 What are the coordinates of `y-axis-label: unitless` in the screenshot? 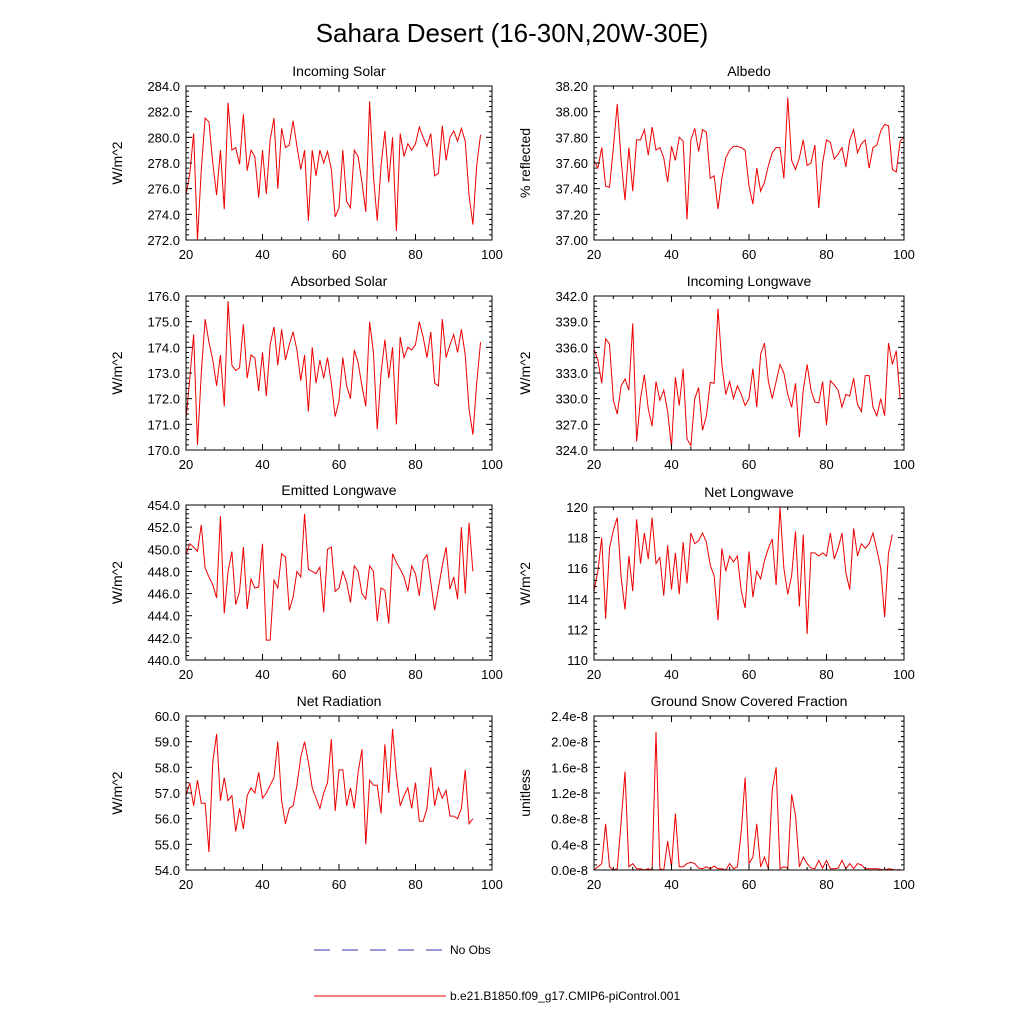 It's located at (525, 792).